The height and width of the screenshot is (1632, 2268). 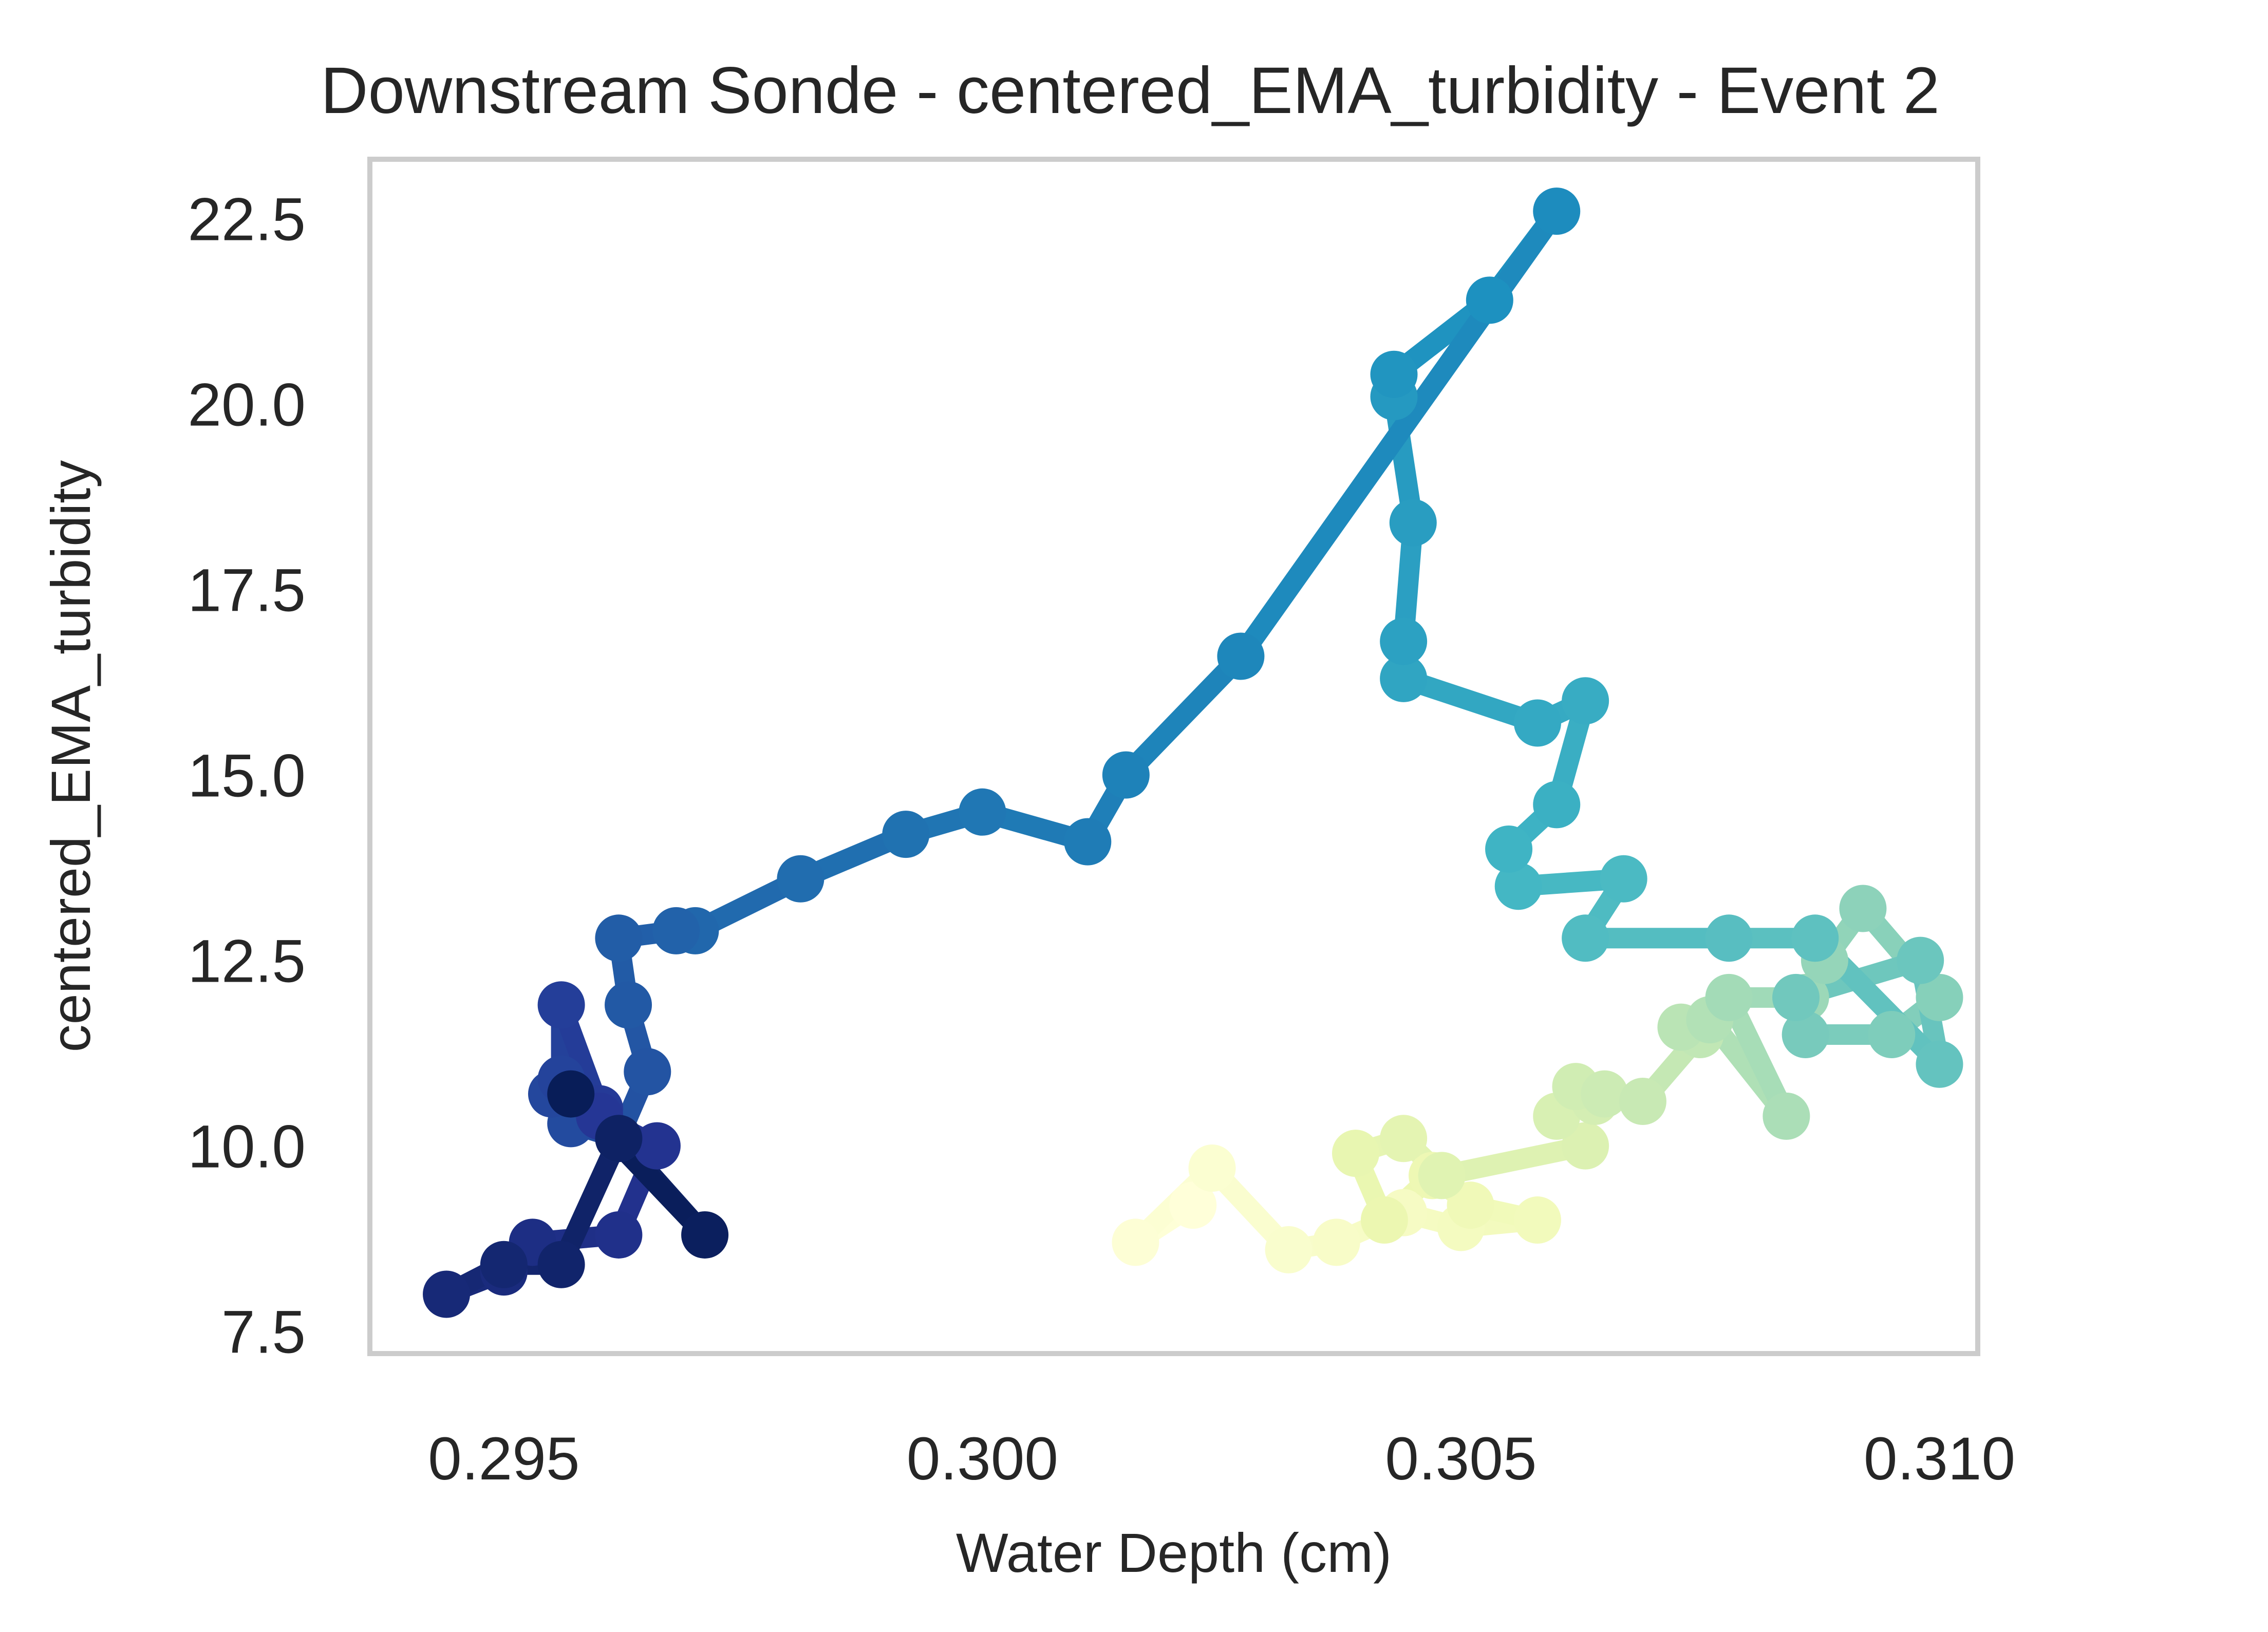 I want to click on y-tick-labels: 7.5 10.0 12.5 15.0 17.5 20.0 22.5, so click(x=247, y=776).